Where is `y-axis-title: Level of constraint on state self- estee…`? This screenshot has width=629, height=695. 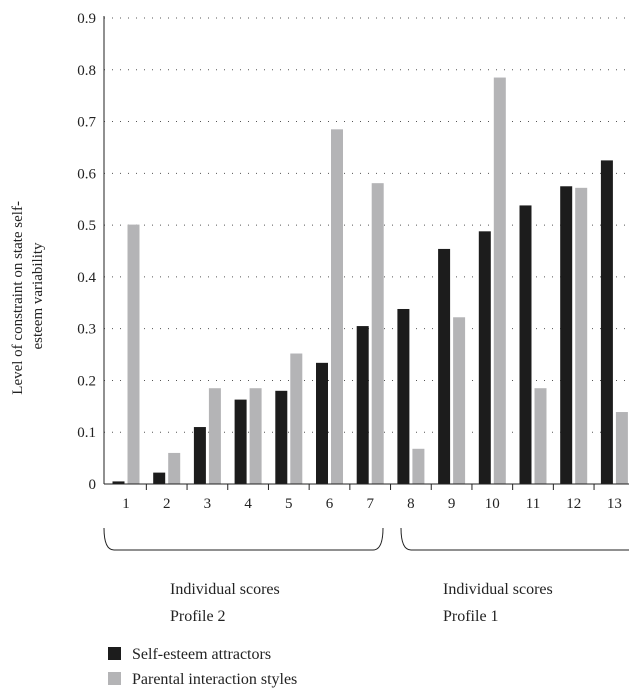
y-axis-title: Level of constraint on state self- estee… is located at coordinates (28, 295).